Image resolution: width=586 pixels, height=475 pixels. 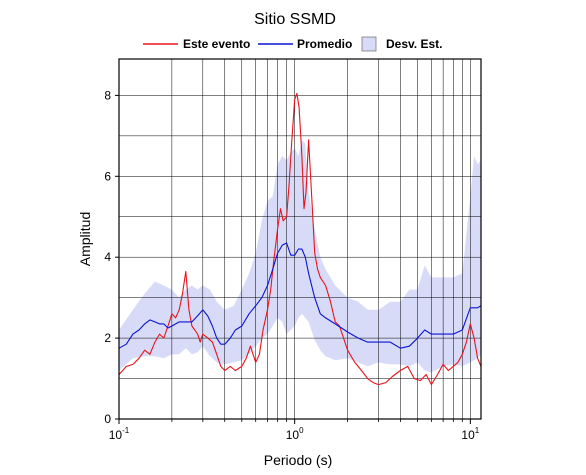 I want to click on y-tick-label: 0, so click(x=107, y=419).